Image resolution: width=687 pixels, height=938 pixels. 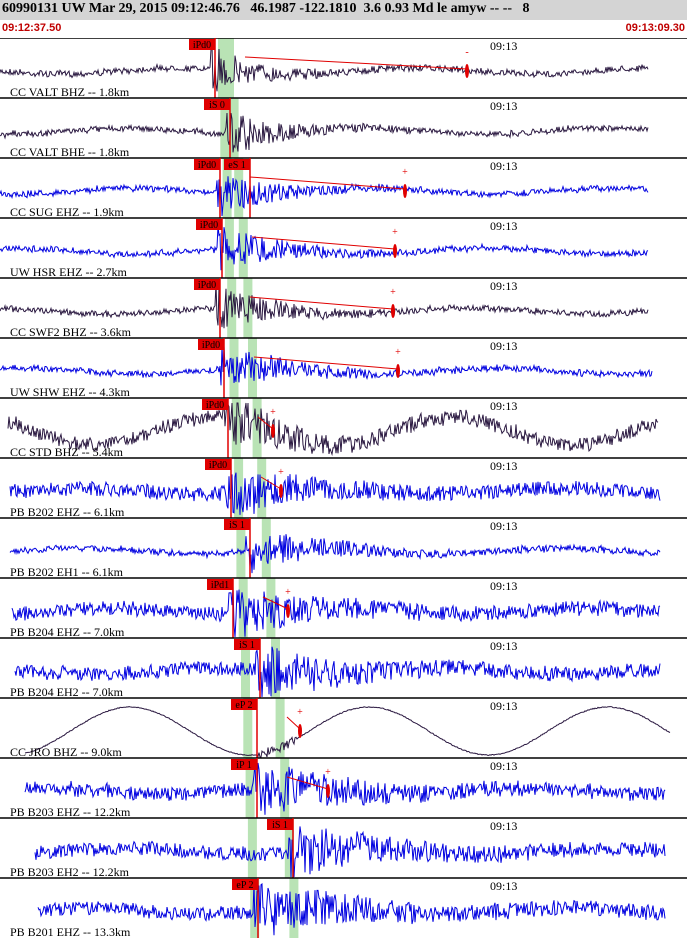 I want to click on pick-label: iS 0, so click(x=217, y=105).